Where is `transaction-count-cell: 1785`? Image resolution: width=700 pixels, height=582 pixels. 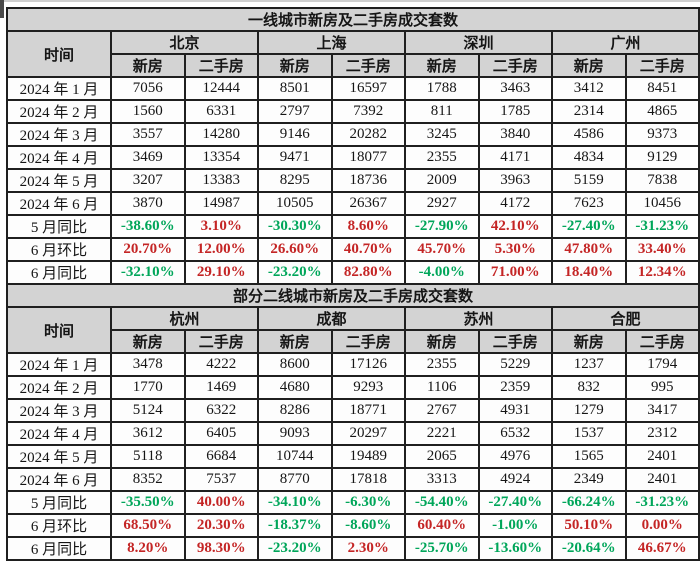 transaction-count-cell: 1785 is located at coordinates (515, 111).